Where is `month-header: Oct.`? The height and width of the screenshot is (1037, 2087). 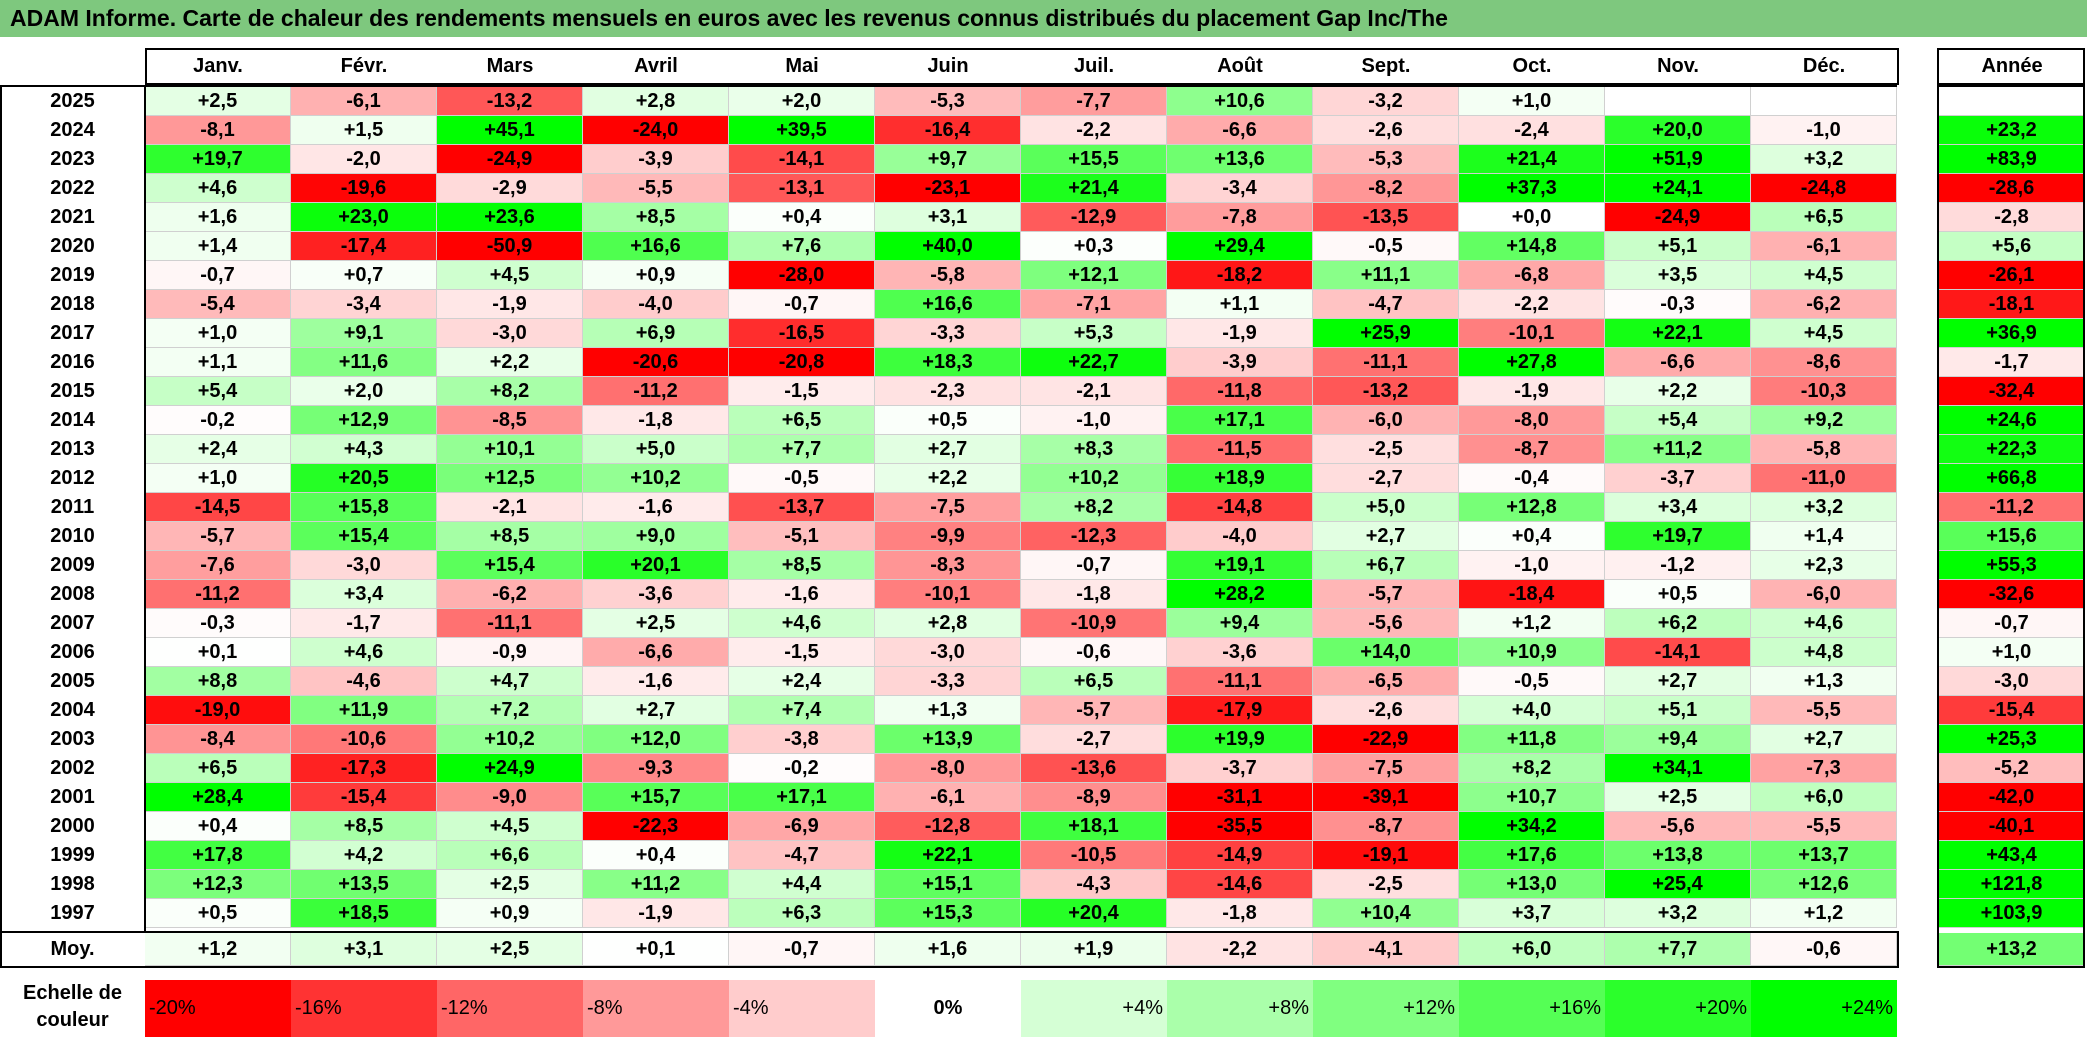
month-header: Oct. is located at coordinates (1532, 66).